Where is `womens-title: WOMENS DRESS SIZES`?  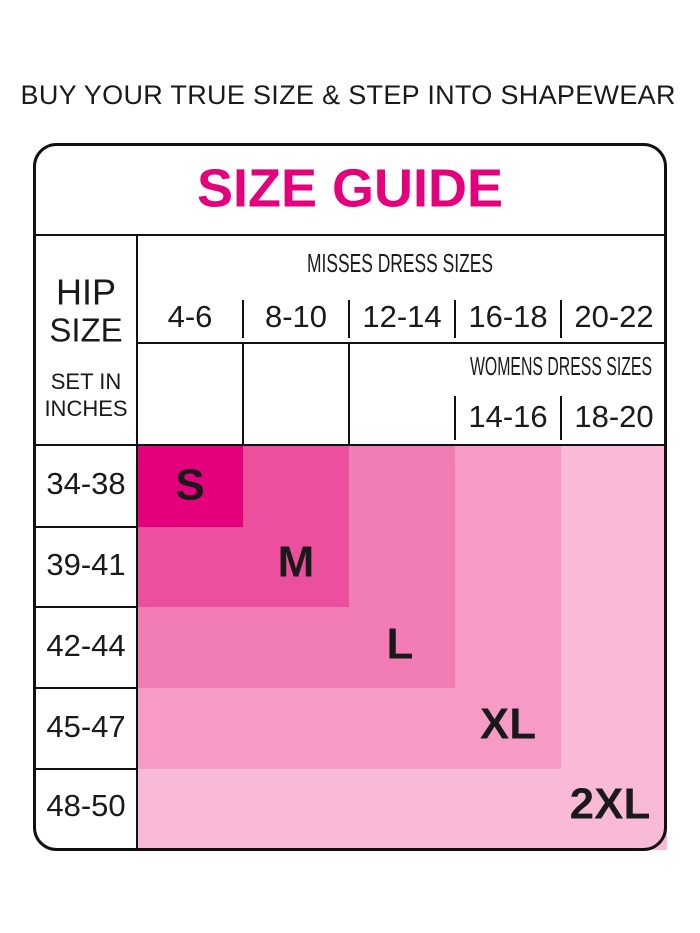
womens-title: WOMENS DRESS SIZES is located at coordinates (561, 366).